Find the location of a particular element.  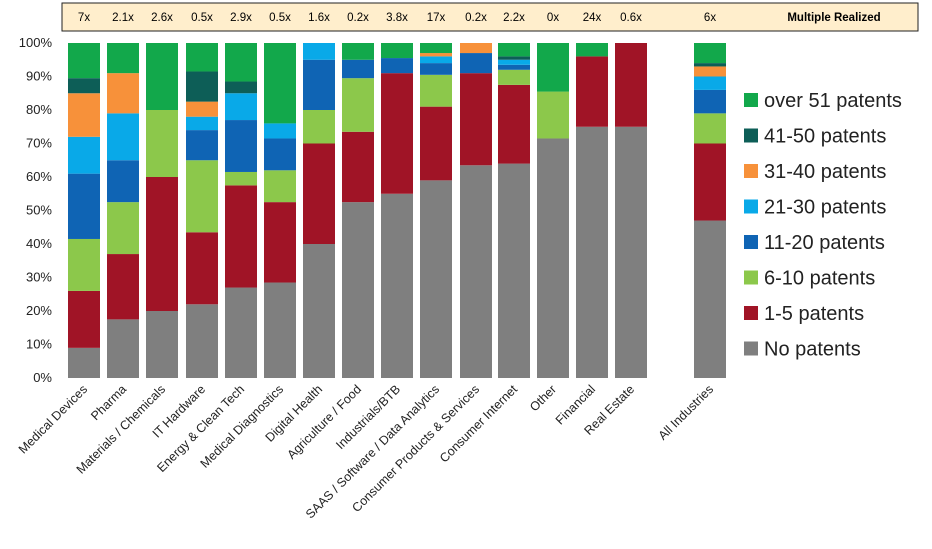

y-tick-label: 20% is located at coordinates (39, 310).